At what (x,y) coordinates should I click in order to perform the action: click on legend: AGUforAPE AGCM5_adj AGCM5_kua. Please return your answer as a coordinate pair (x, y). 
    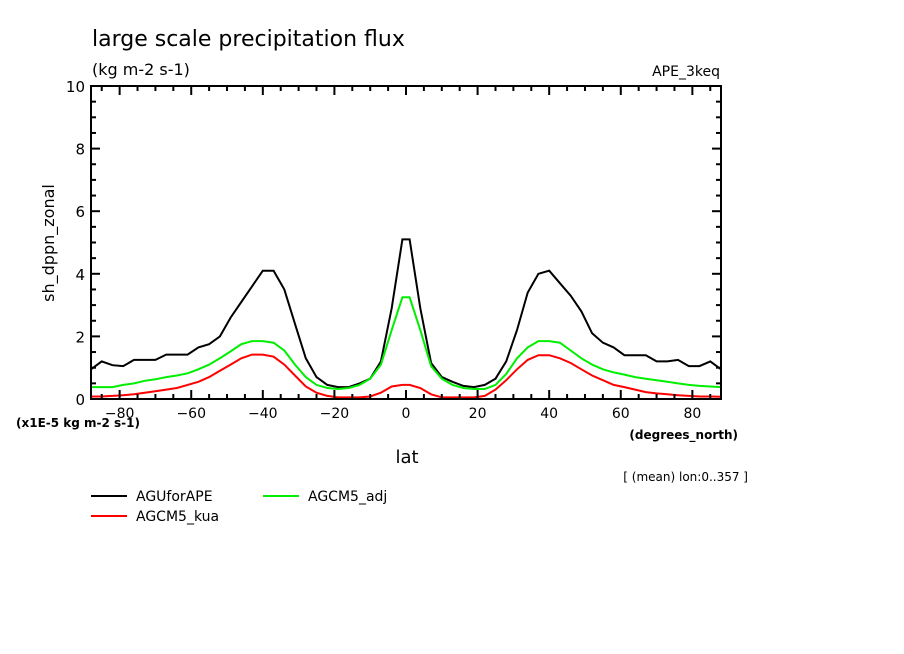
    Looking at the image, I should click on (239, 507).